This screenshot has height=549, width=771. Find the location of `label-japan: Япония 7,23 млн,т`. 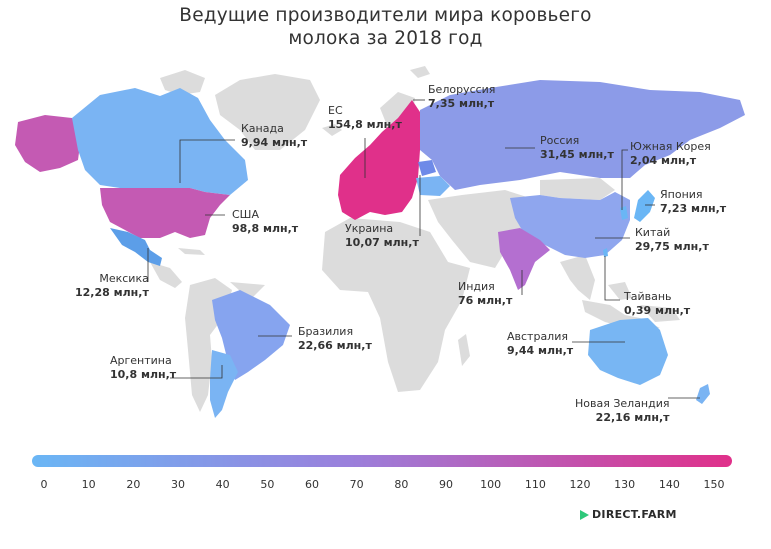

label-japan: Япония 7,23 млн,т is located at coordinates (693, 202).